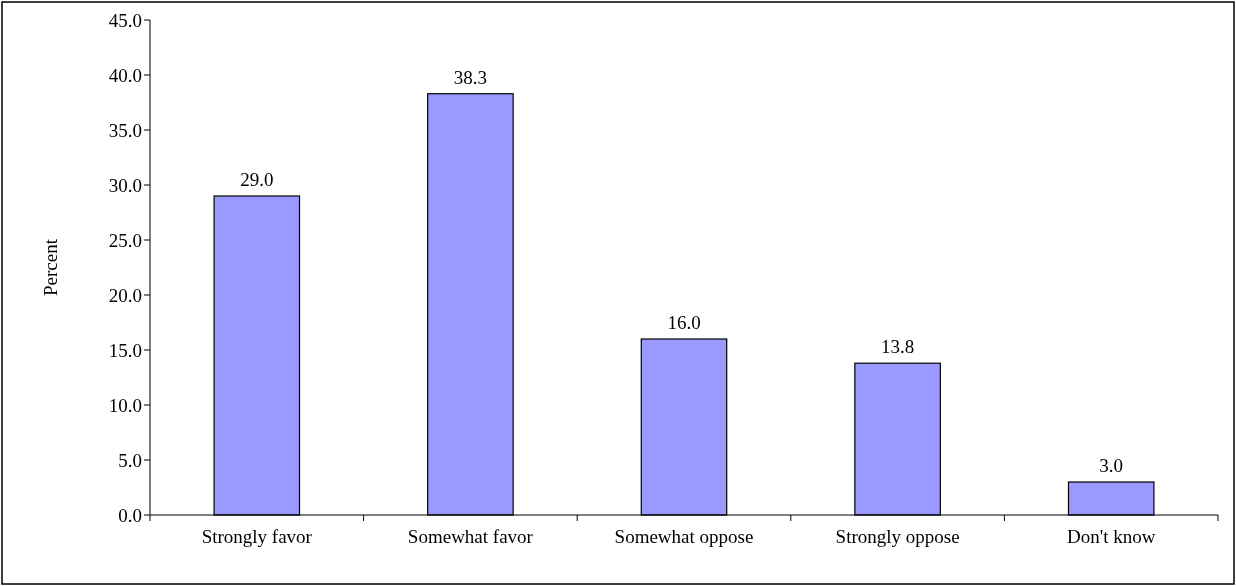 This screenshot has width=1236, height=586. I want to click on y-tick-label: 20.0, so click(125, 295).